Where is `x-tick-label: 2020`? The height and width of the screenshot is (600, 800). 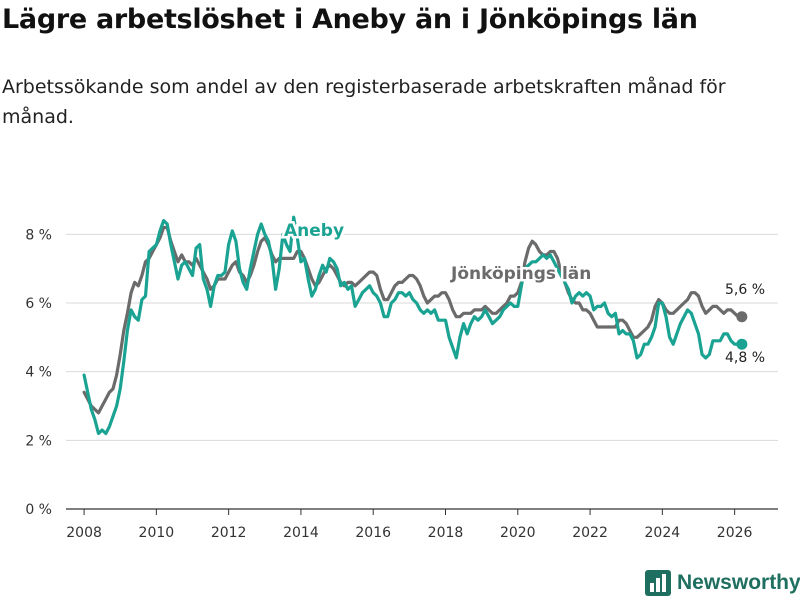
x-tick-label: 2020 is located at coordinates (518, 533).